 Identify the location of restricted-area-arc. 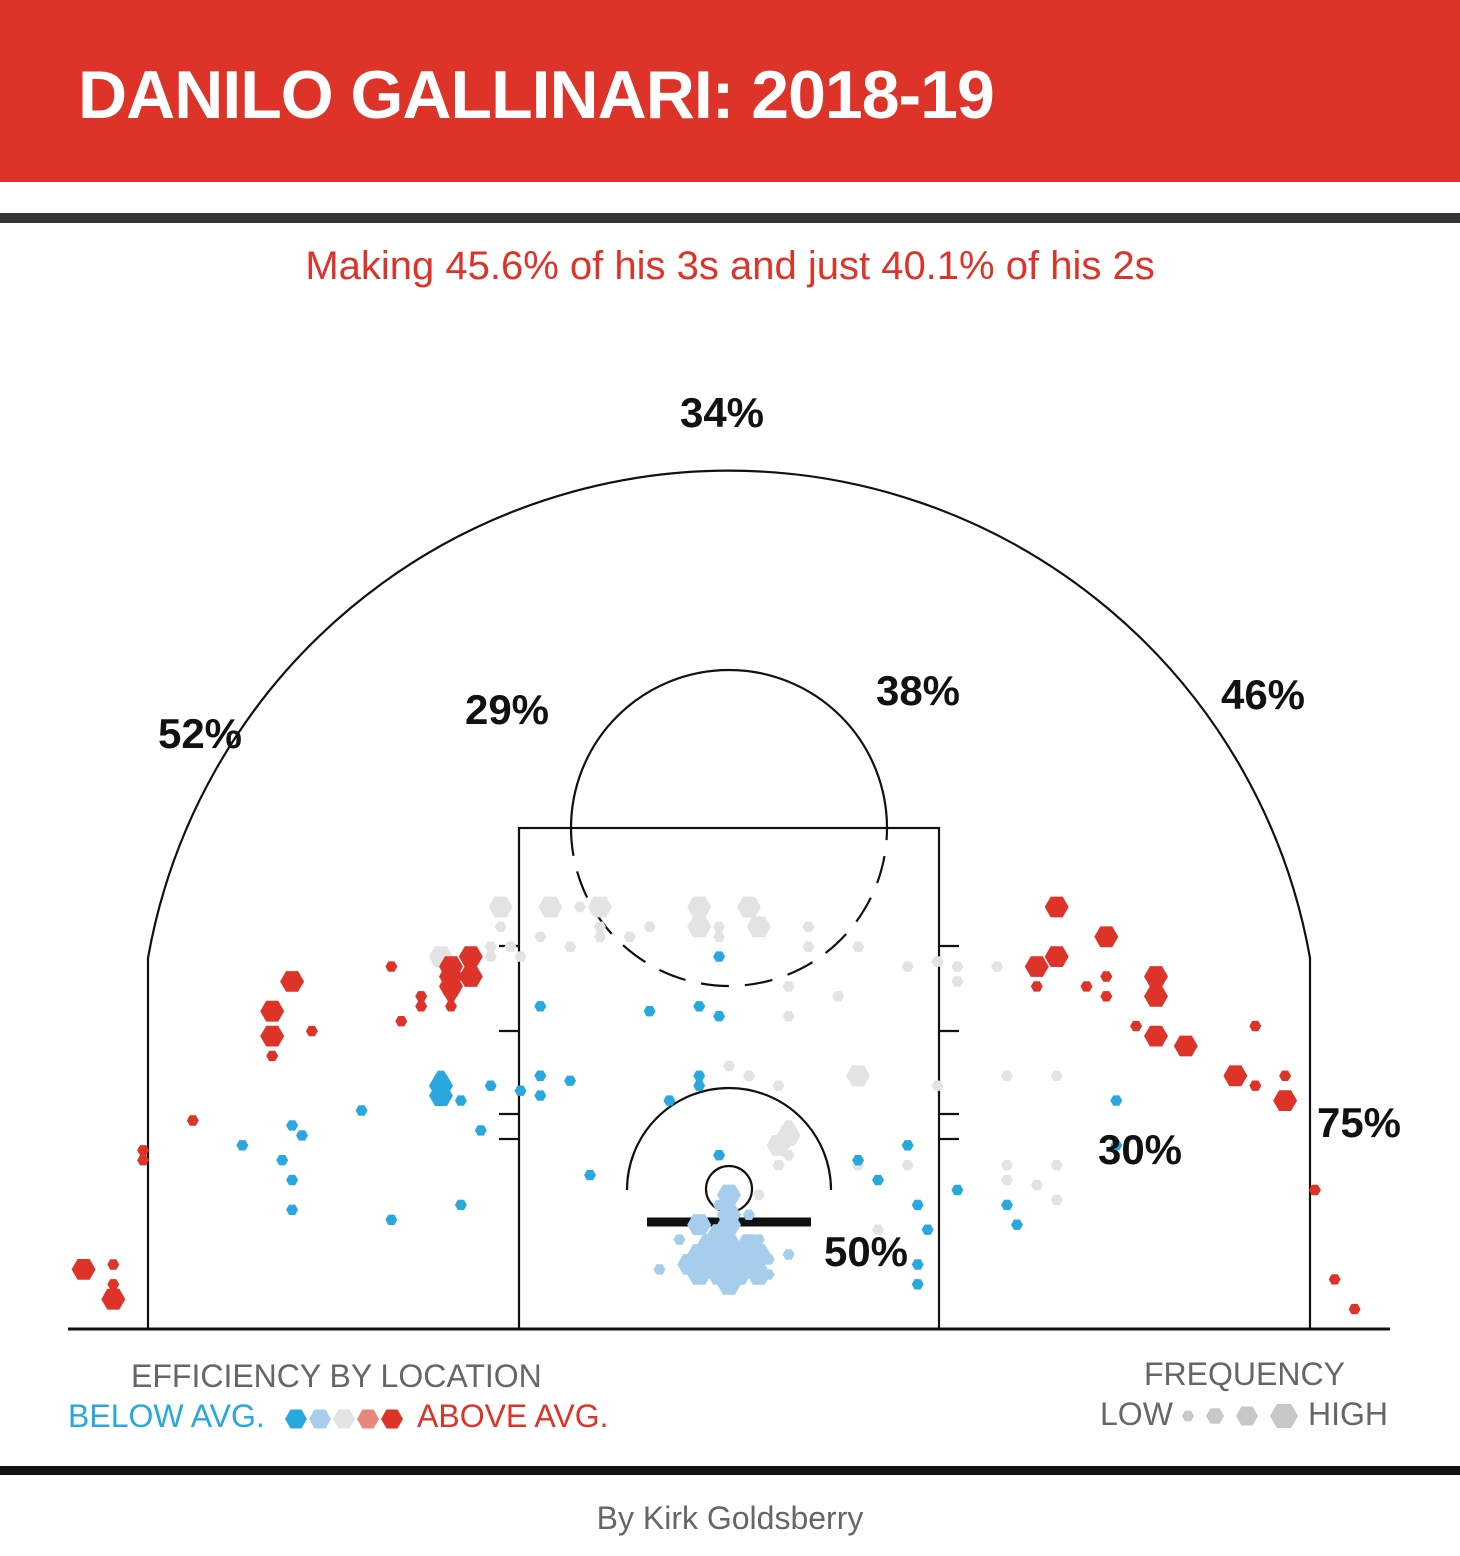
(729, 1138).